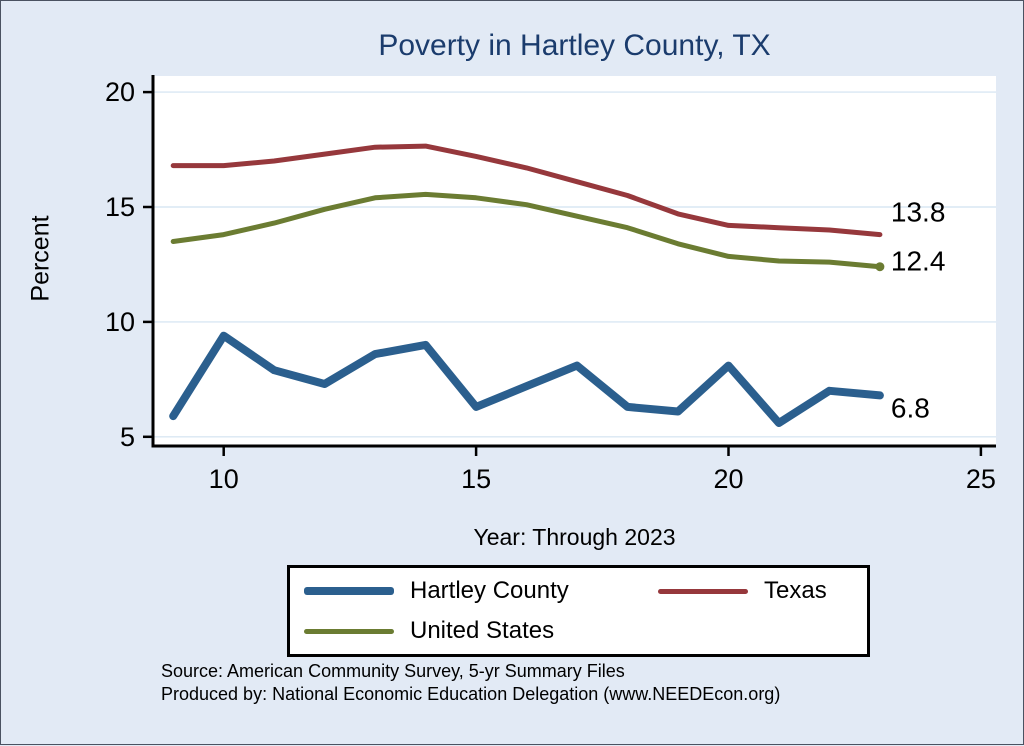 The image size is (1024, 746). I want to click on legend-item-hartley-county: Hartley County, so click(469, 591).